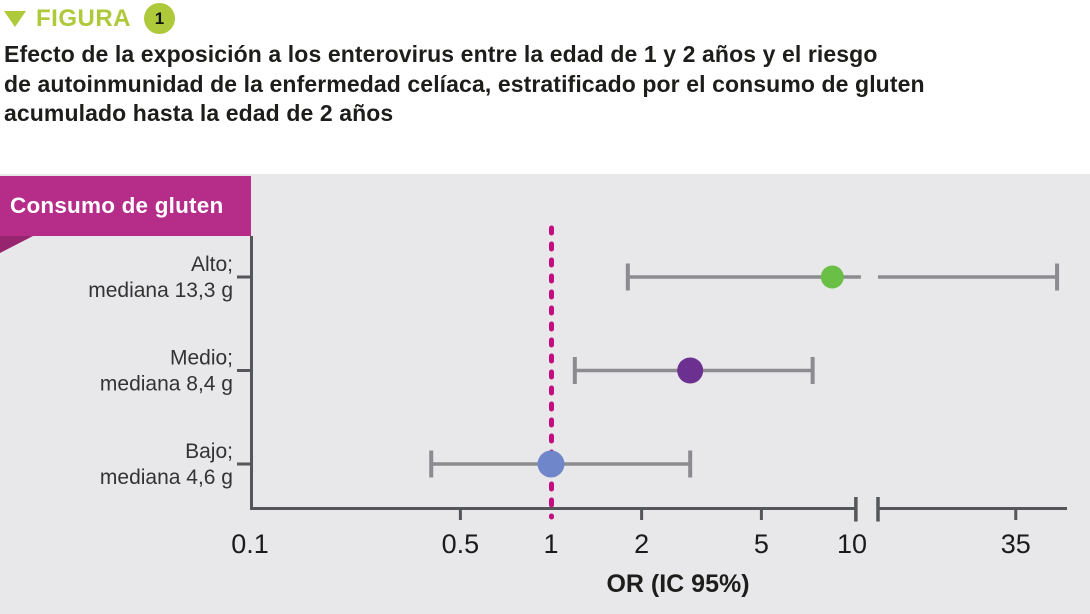  Describe the element at coordinates (761, 544) in the screenshot. I see `x-tick-label: 5` at that location.